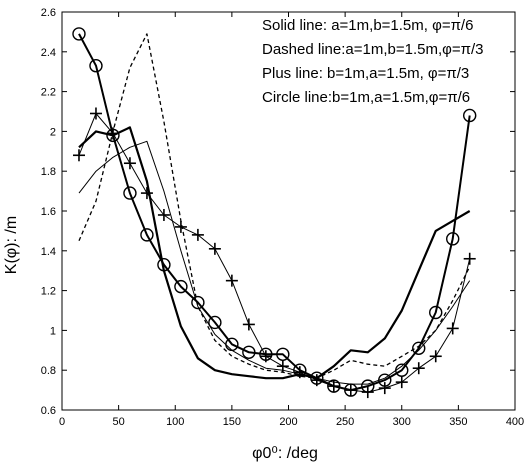 Image resolution: width=526 pixels, height=465 pixels. Describe the element at coordinates (48, 212) in the screenshot. I see `y-tick-label: 1.6` at that location.